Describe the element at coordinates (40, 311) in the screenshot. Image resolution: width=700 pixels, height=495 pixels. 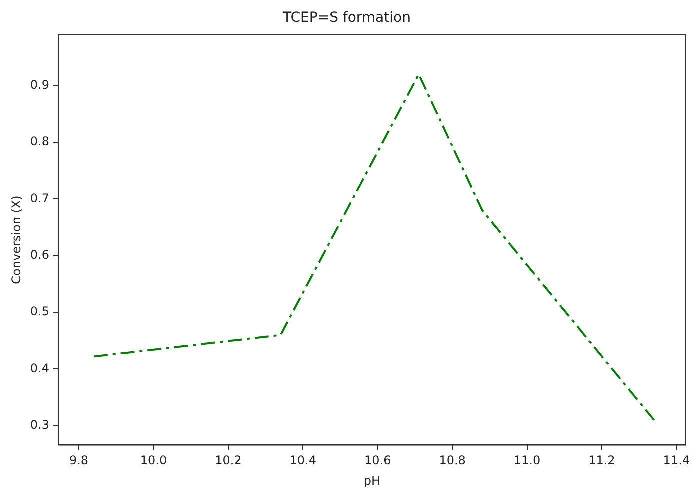
I see `y-tick-label: 0.5` at that location.